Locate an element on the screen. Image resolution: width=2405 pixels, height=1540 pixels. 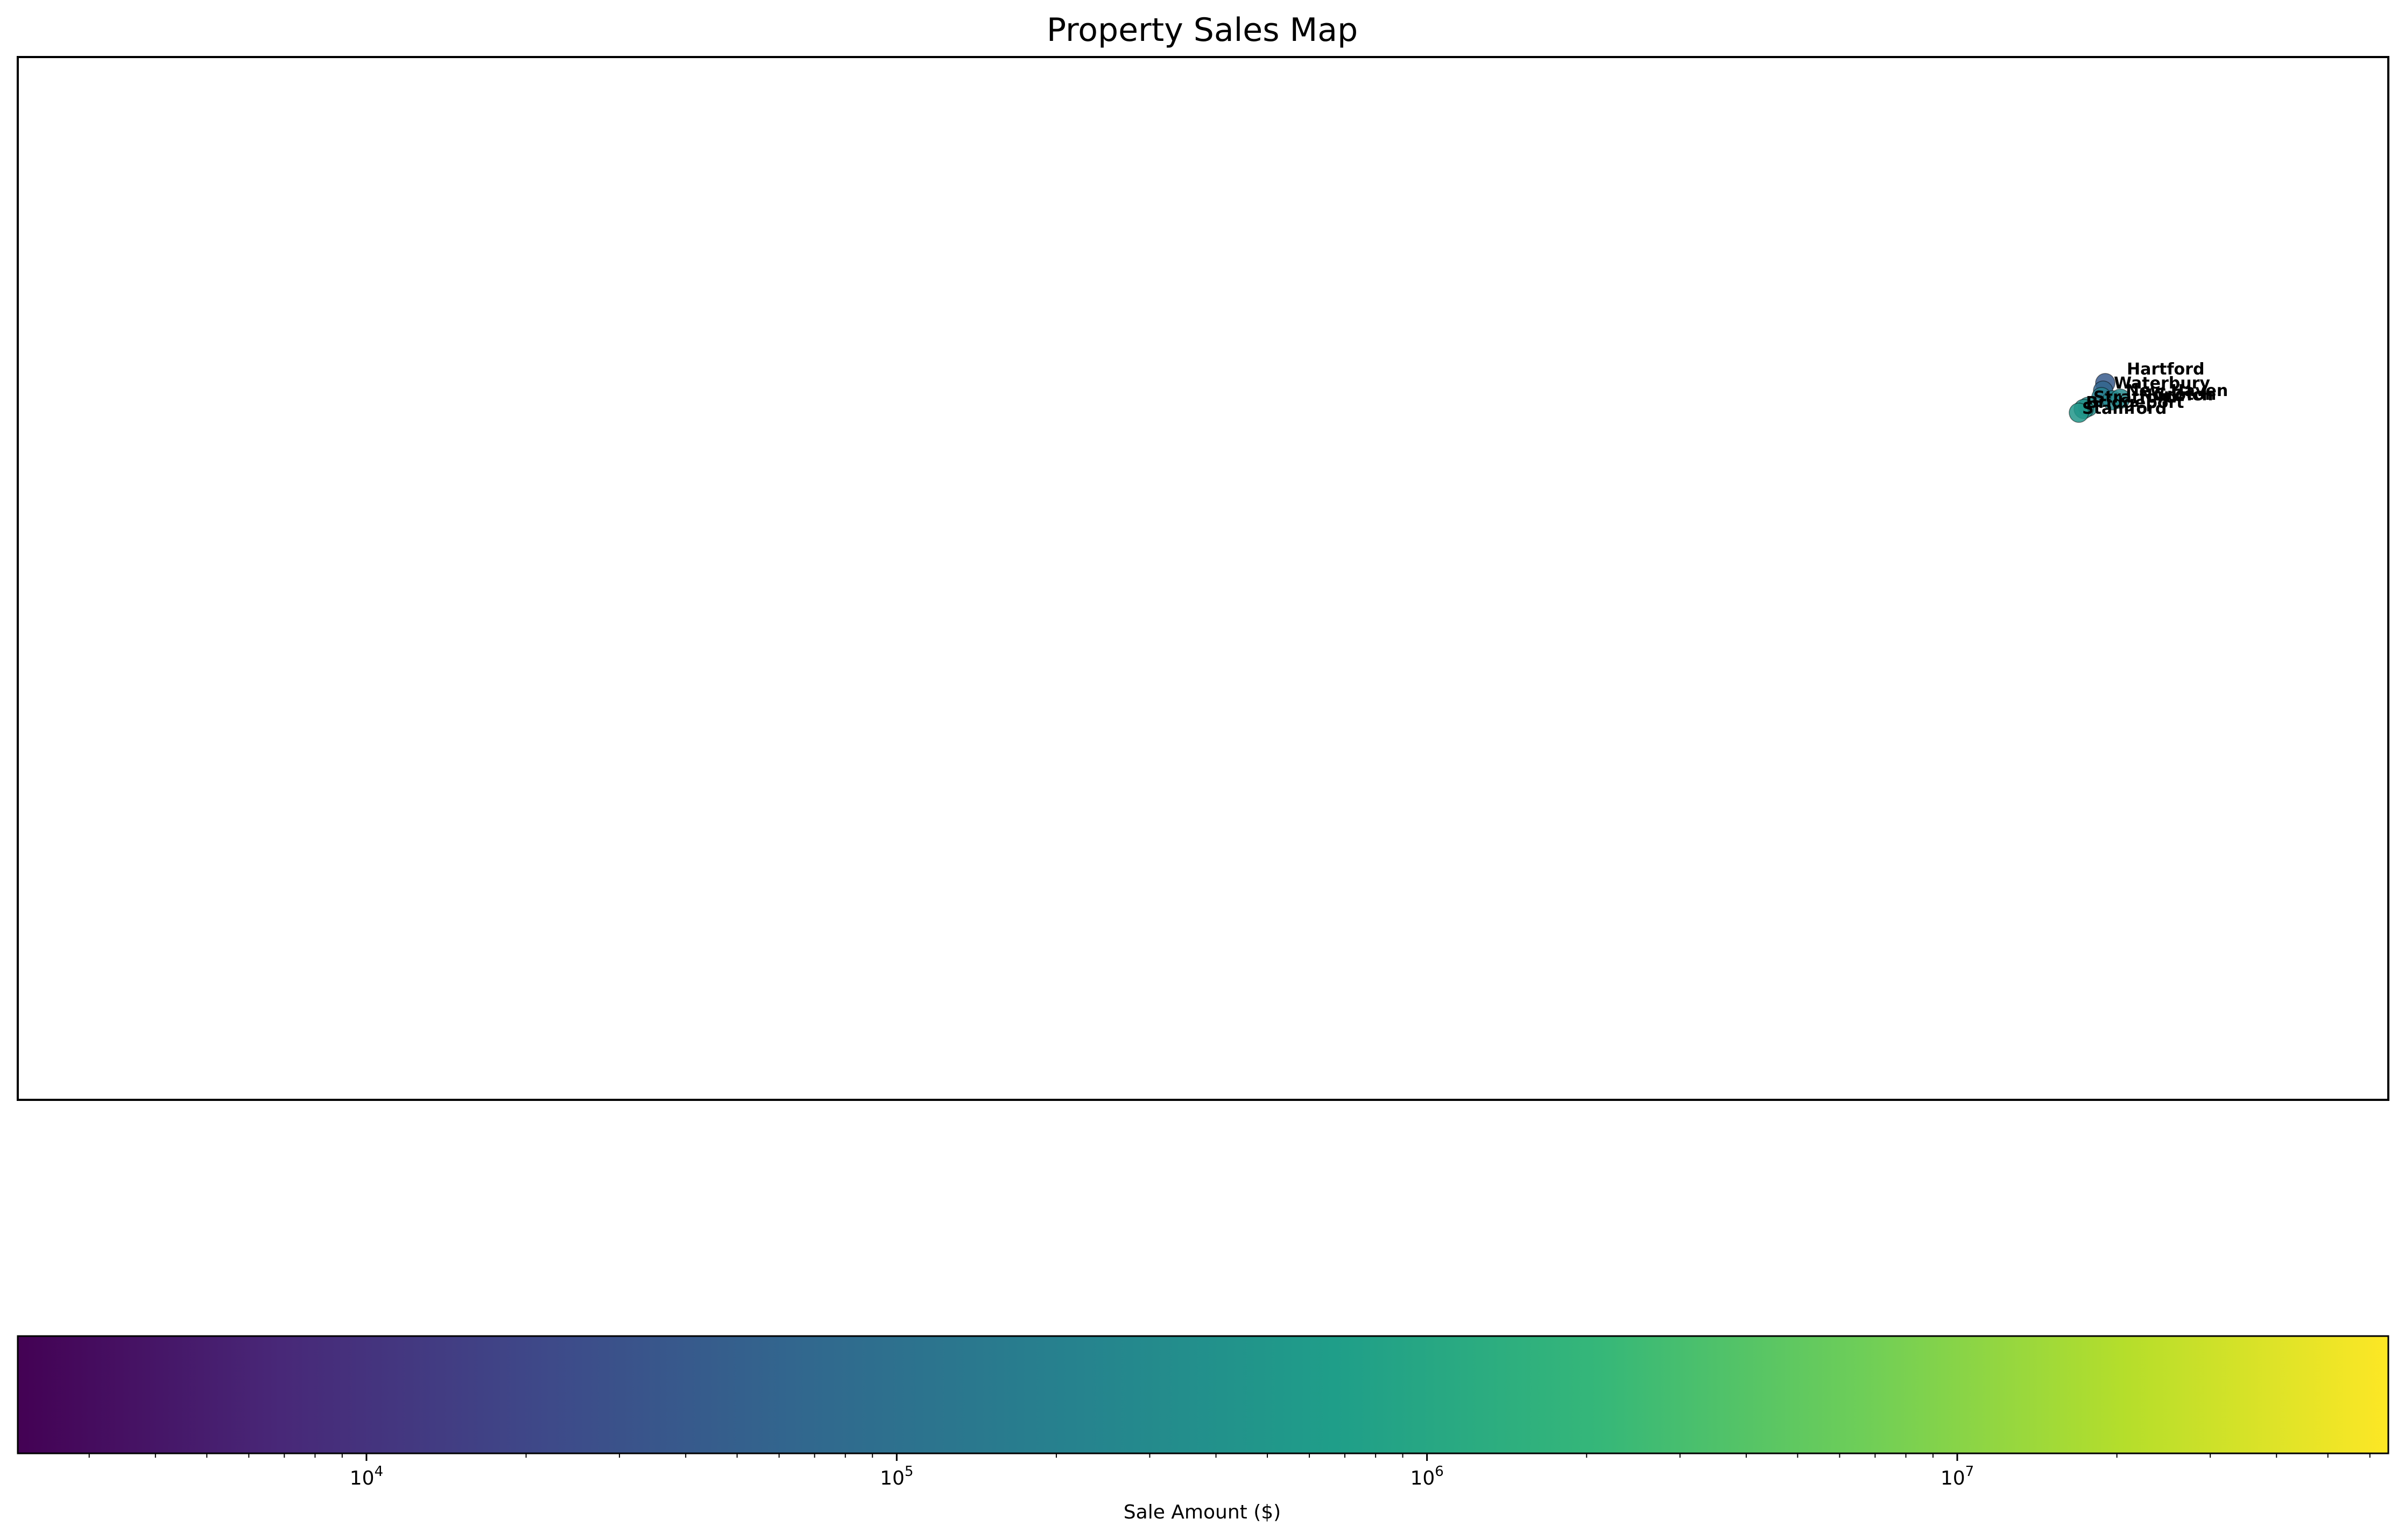
chart-title: Property Sales Map is located at coordinates (1202, 30).